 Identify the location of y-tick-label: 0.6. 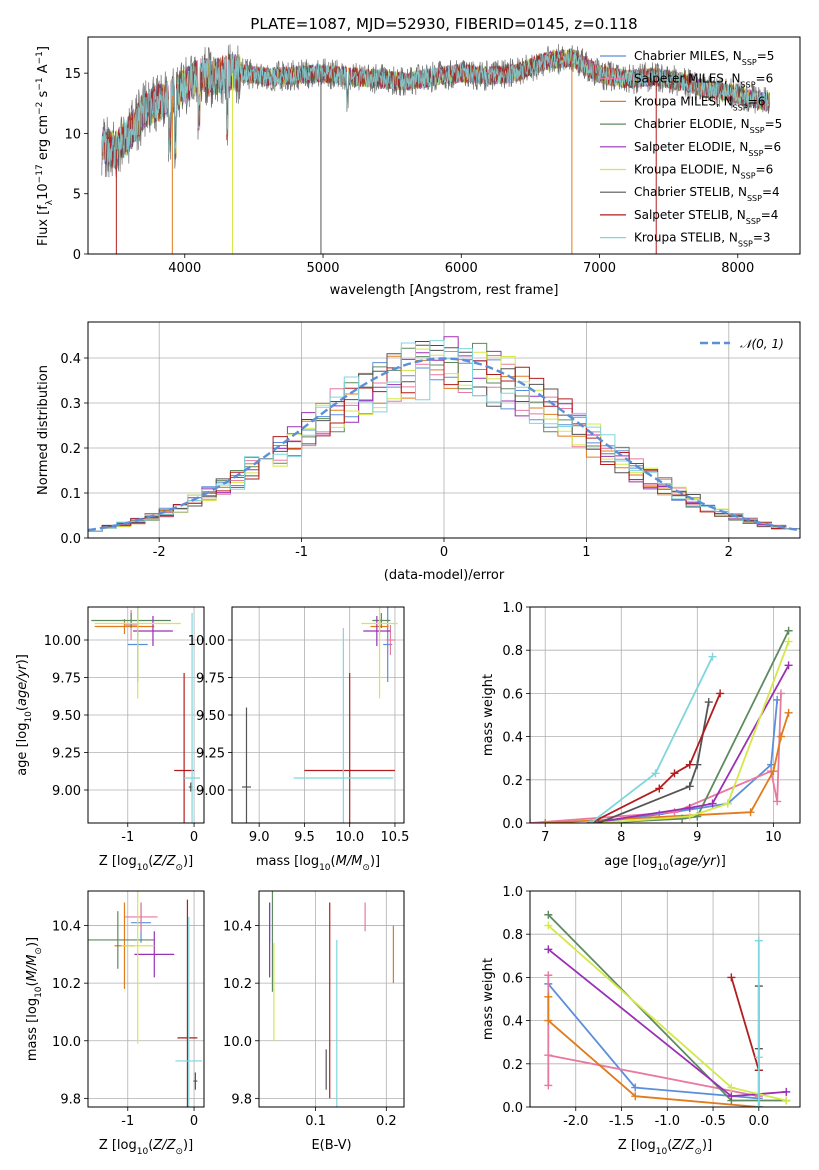
(512, 694).